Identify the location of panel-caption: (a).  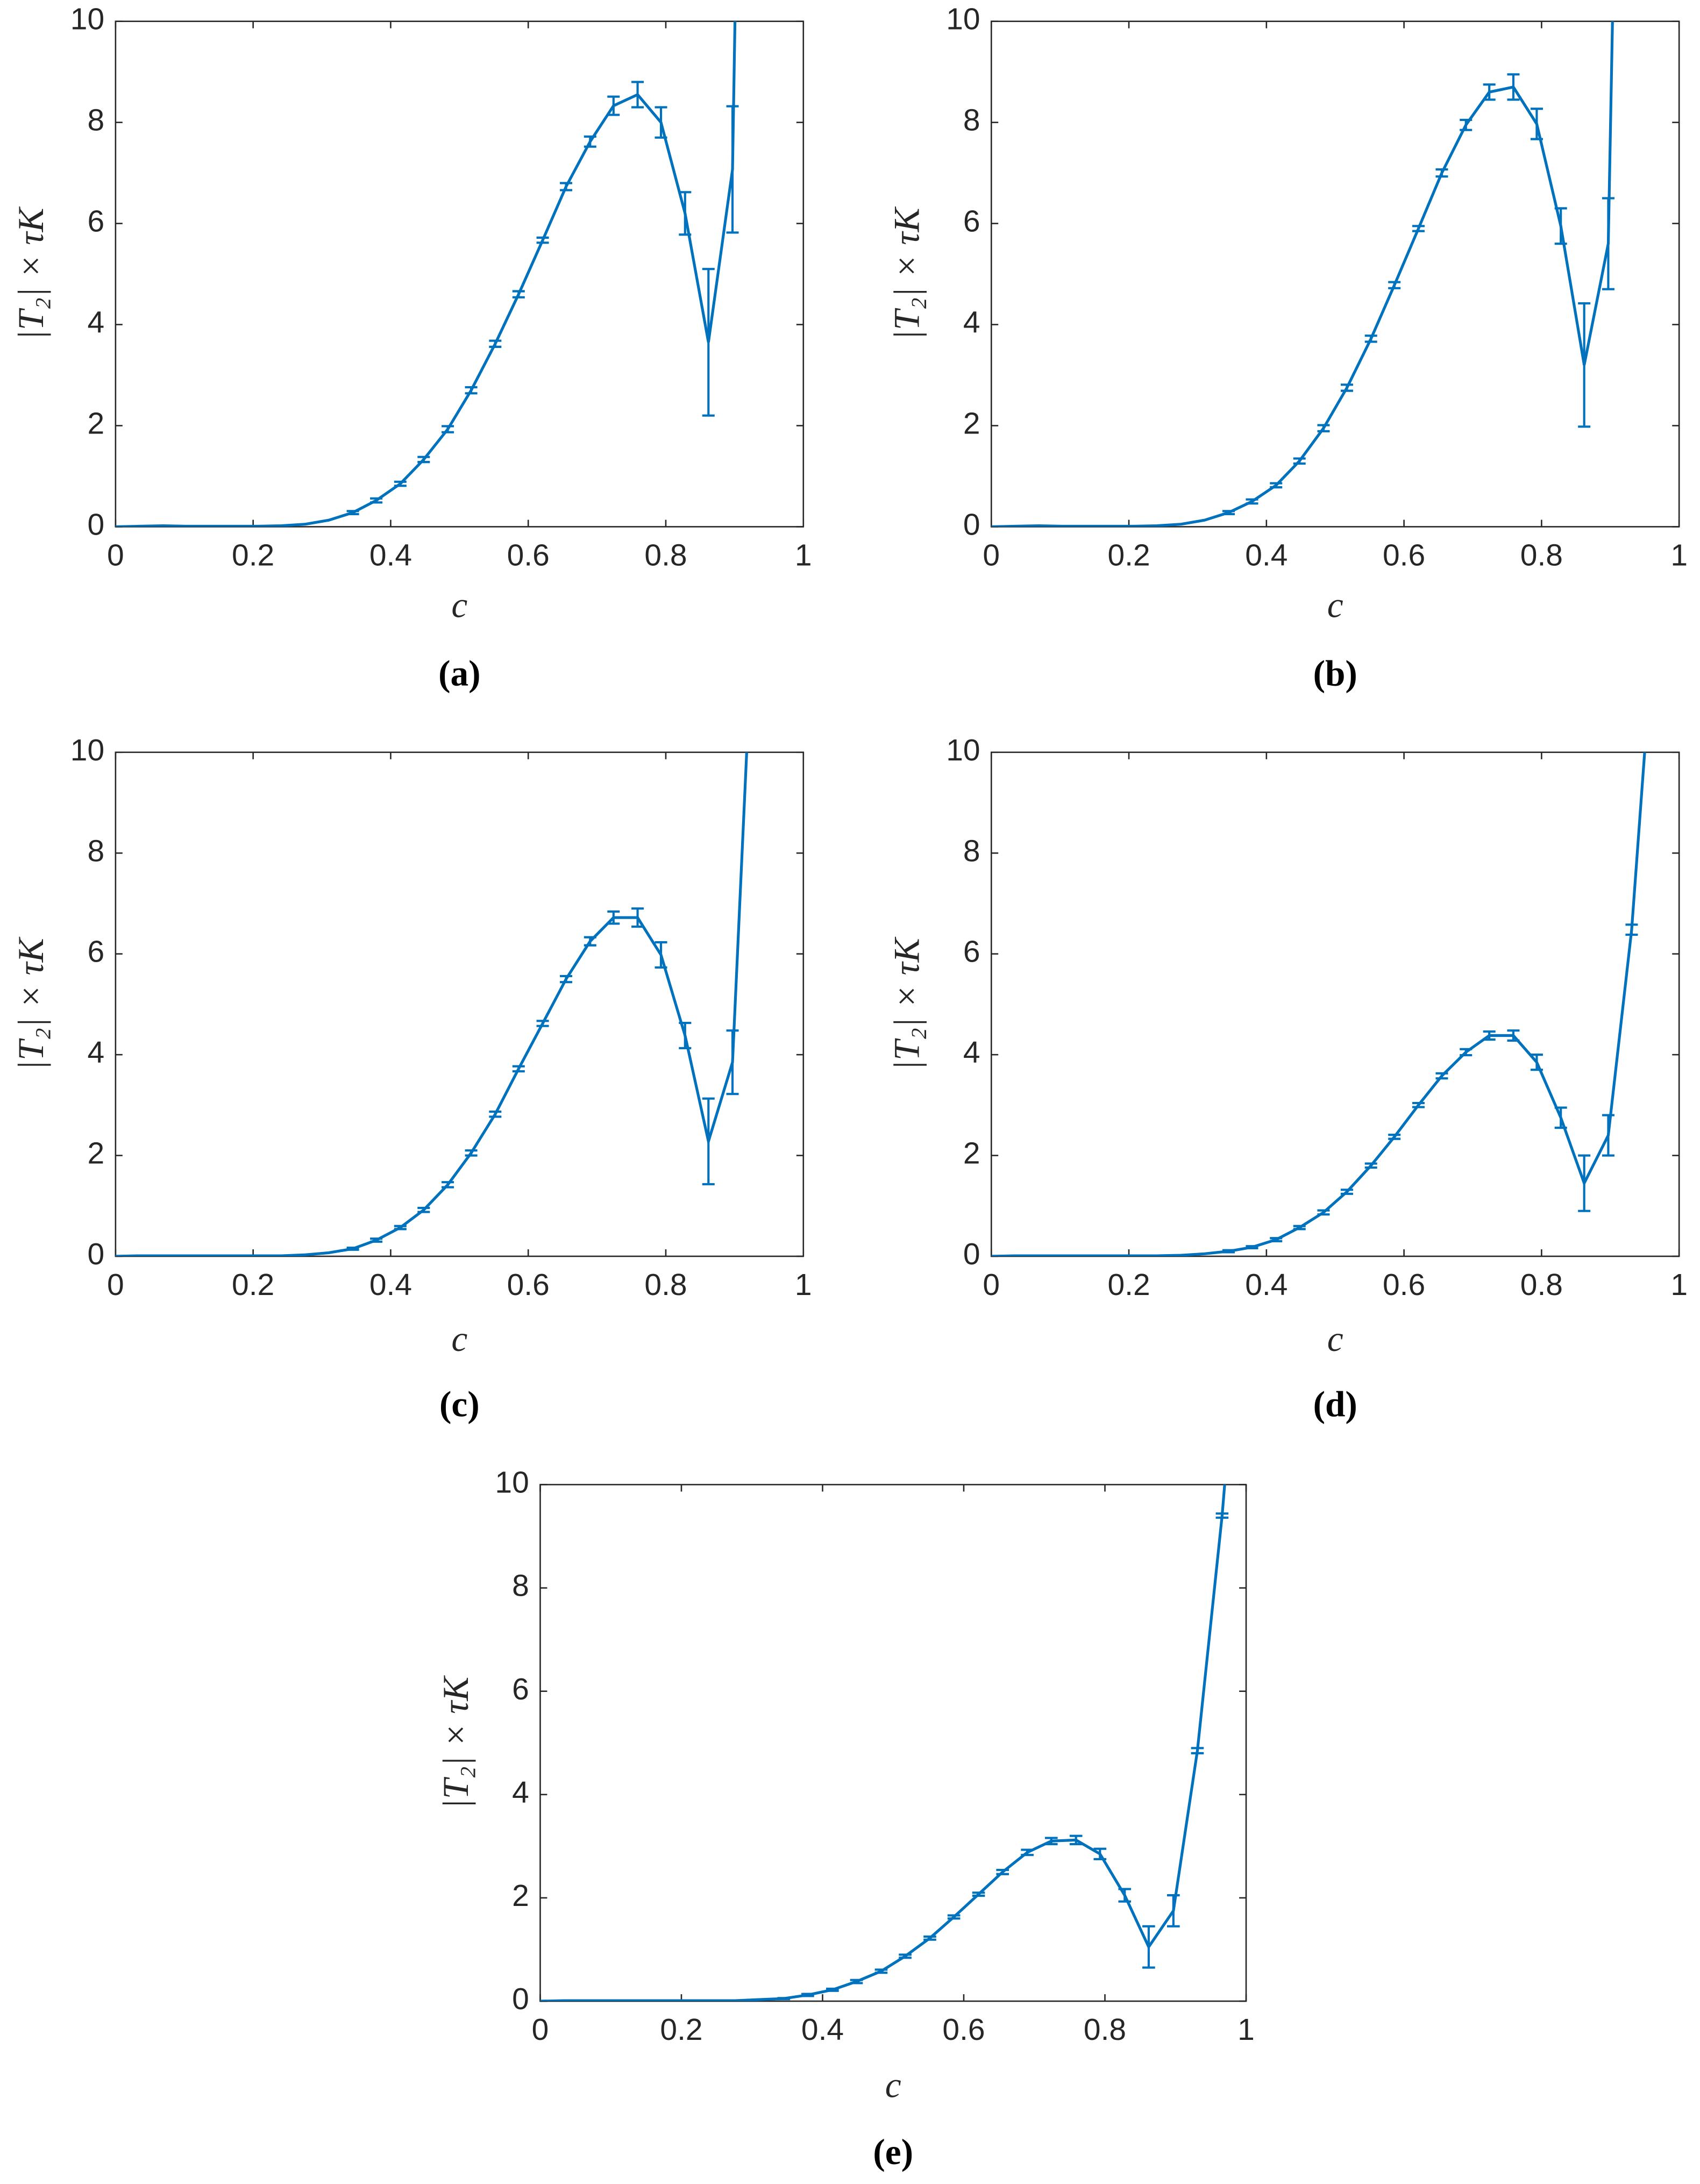
(459, 673).